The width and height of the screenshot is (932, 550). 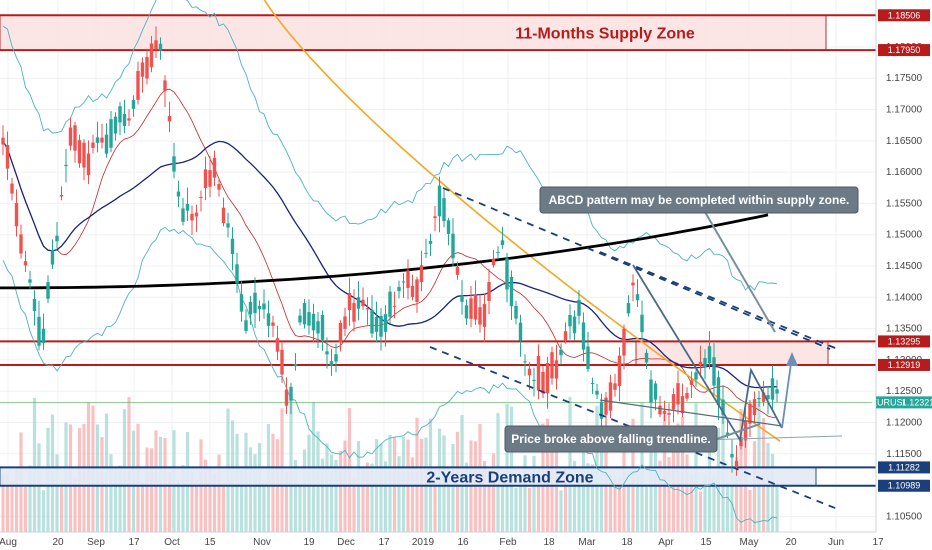 I want to click on abcd-pattern-line, so click(x=707, y=353).